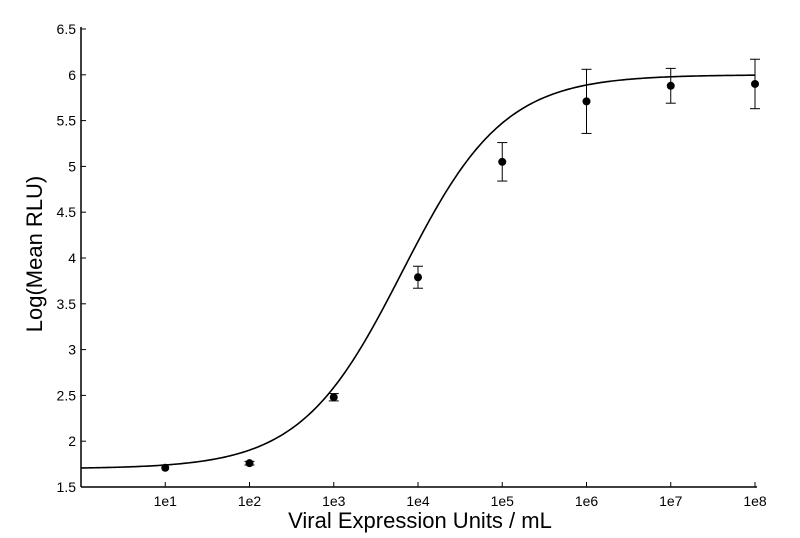 Image resolution: width=800 pixels, height=538 pixels. Describe the element at coordinates (166, 501) in the screenshot. I see `x-tick-label: 1e1` at that location.